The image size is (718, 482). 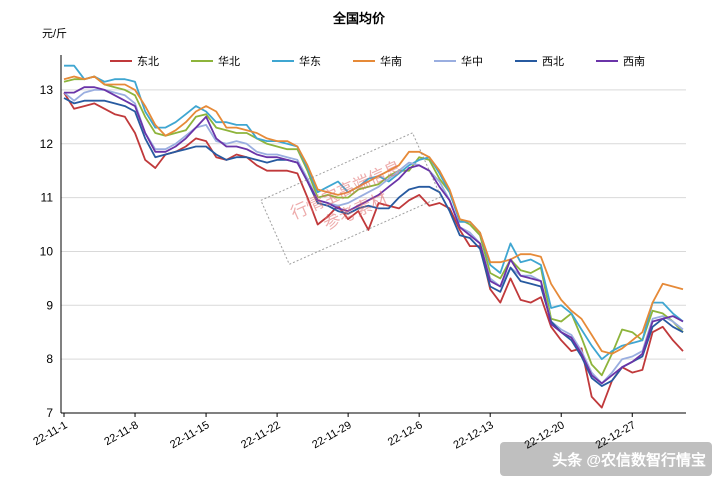 What do you see at coordinates (47, 198) in the screenshot?
I see `y-tick-label: 11` at bounding box center [47, 198].